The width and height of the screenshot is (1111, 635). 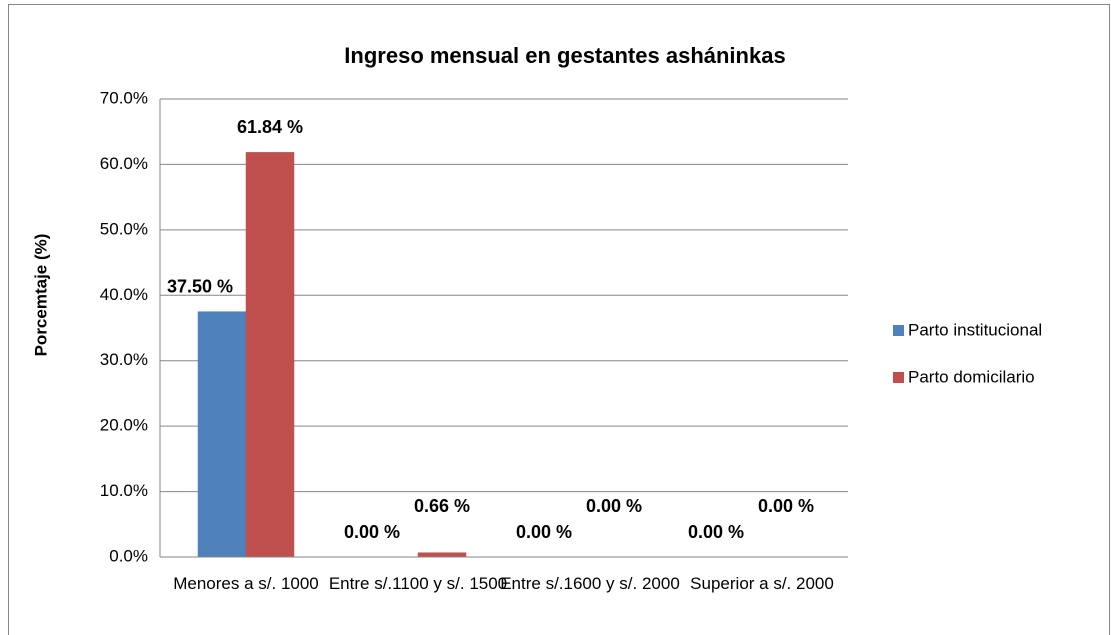 What do you see at coordinates (442, 506) in the screenshot?
I see `data-label: 0.66 %` at bounding box center [442, 506].